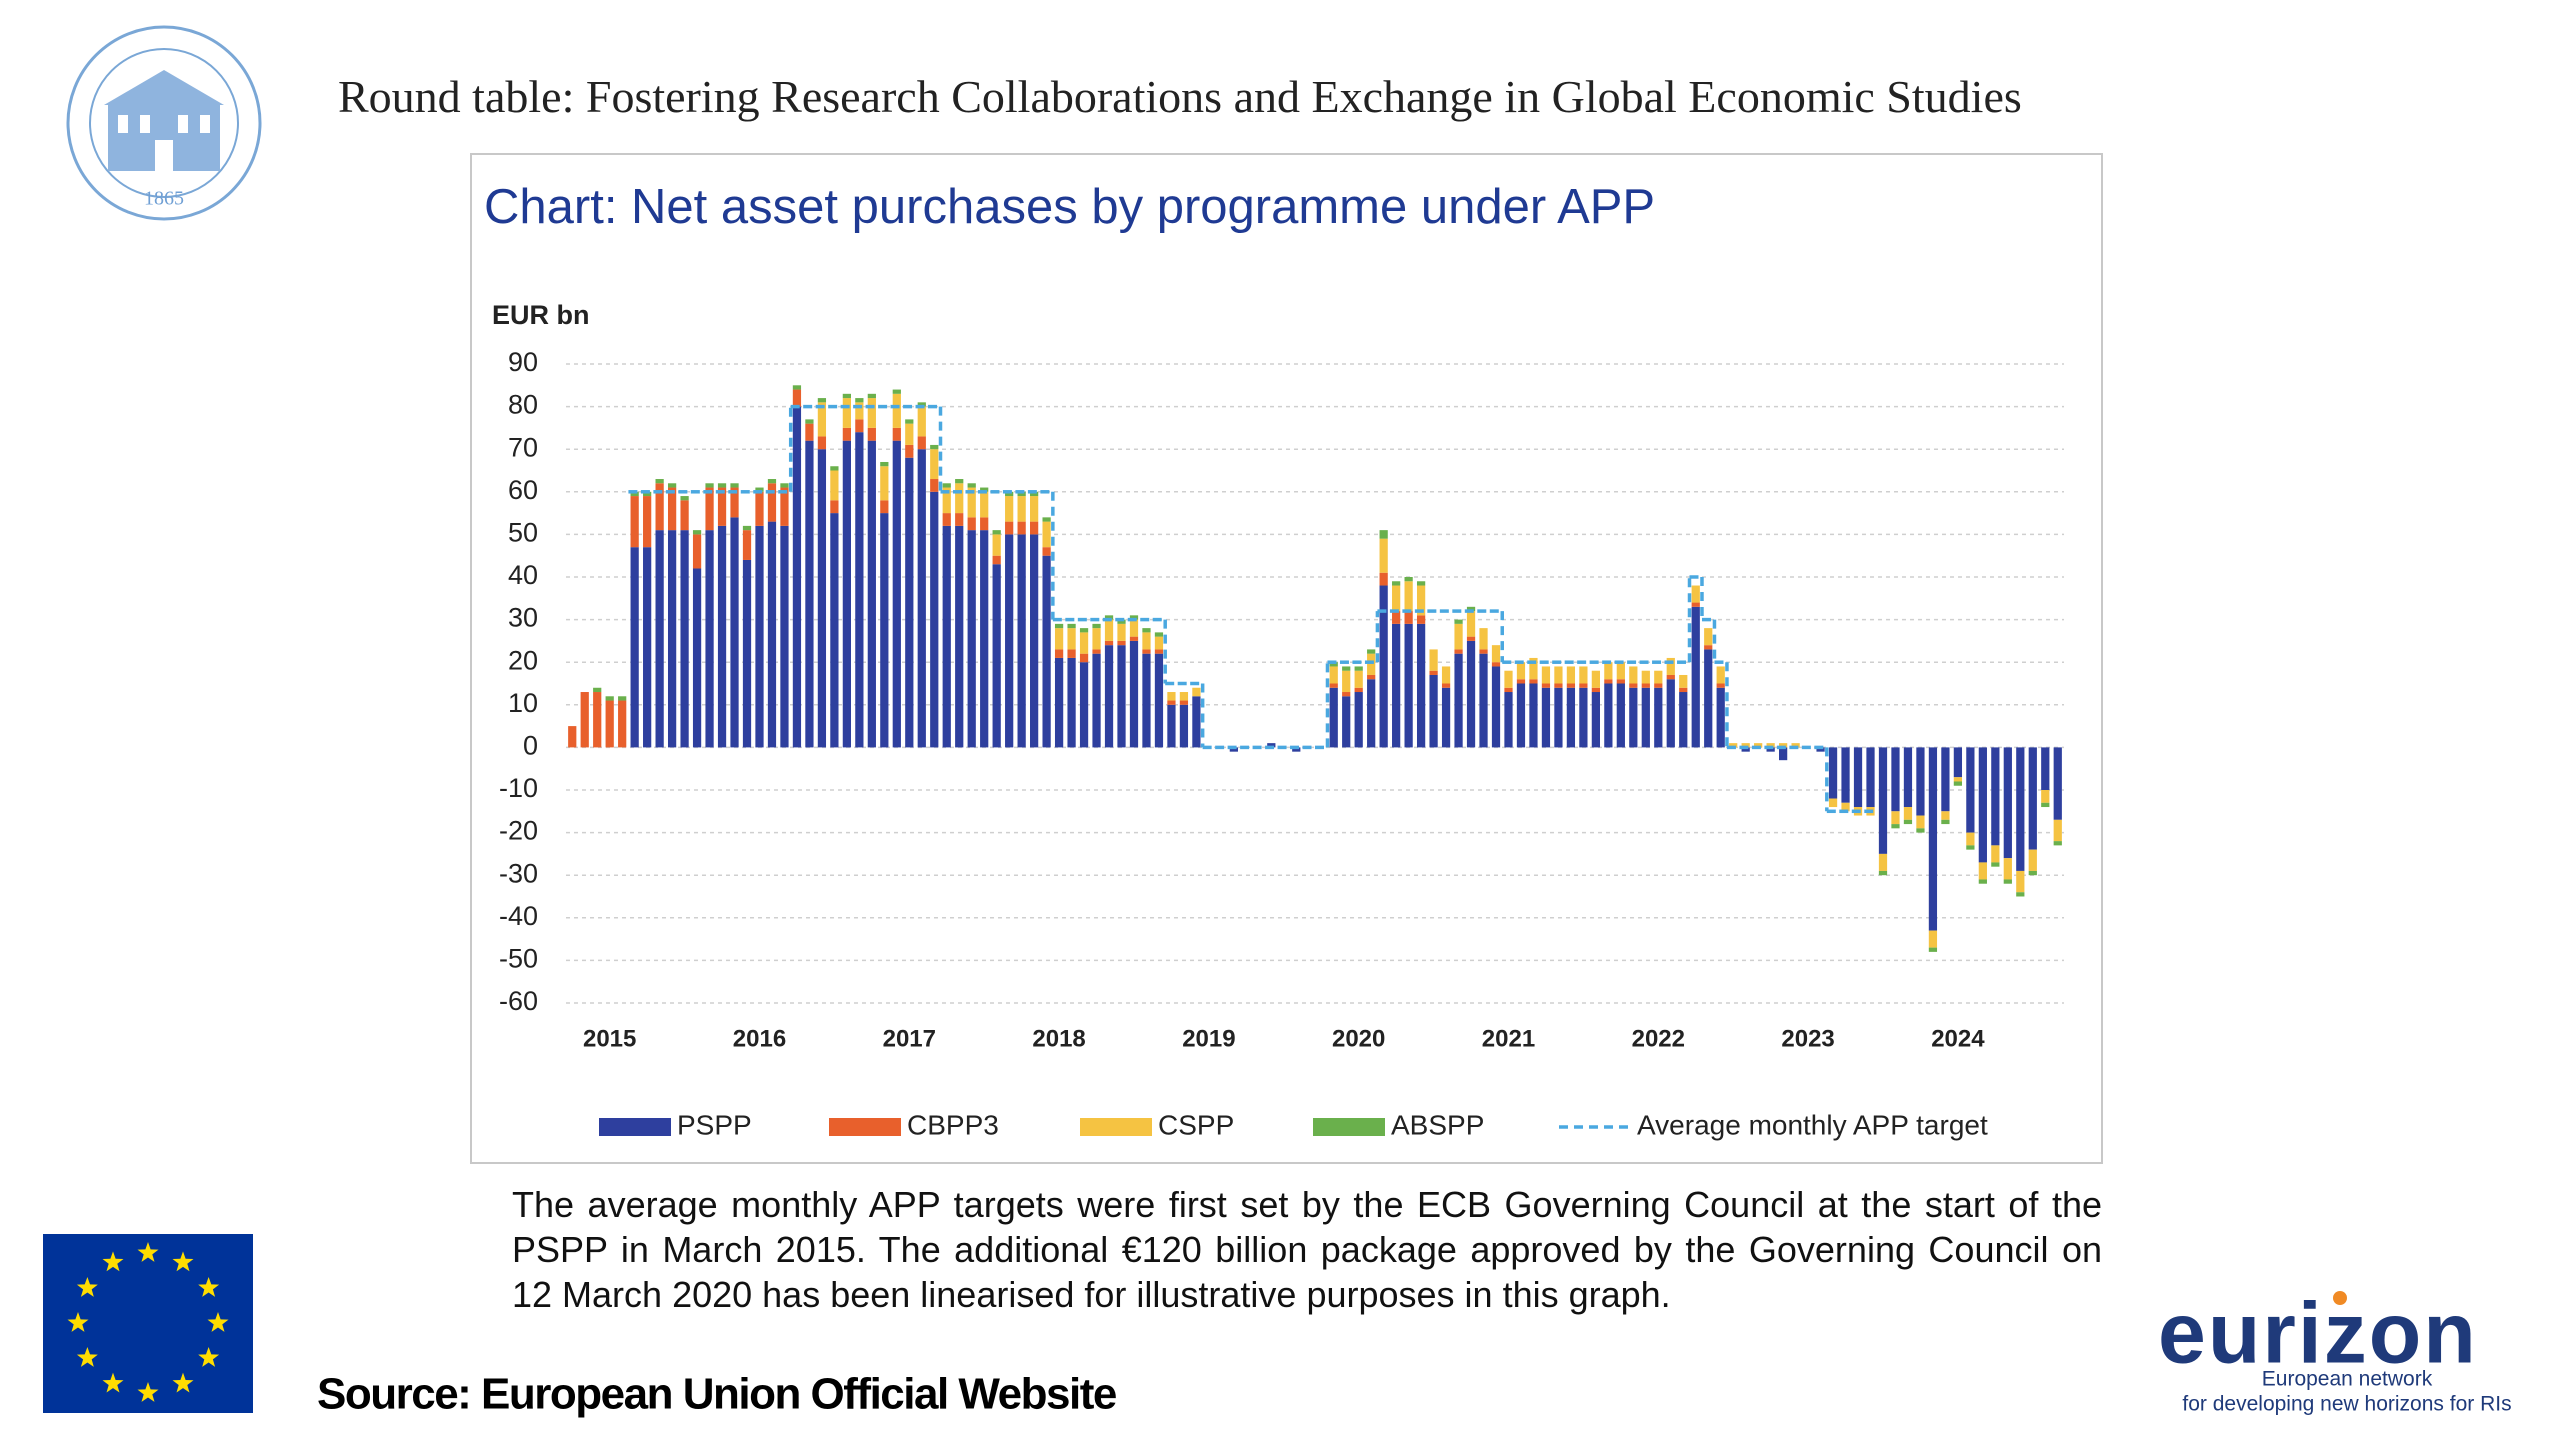 The height and width of the screenshot is (1440, 2560). I want to click on x-tick-label: 2024, so click(1958, 1038).